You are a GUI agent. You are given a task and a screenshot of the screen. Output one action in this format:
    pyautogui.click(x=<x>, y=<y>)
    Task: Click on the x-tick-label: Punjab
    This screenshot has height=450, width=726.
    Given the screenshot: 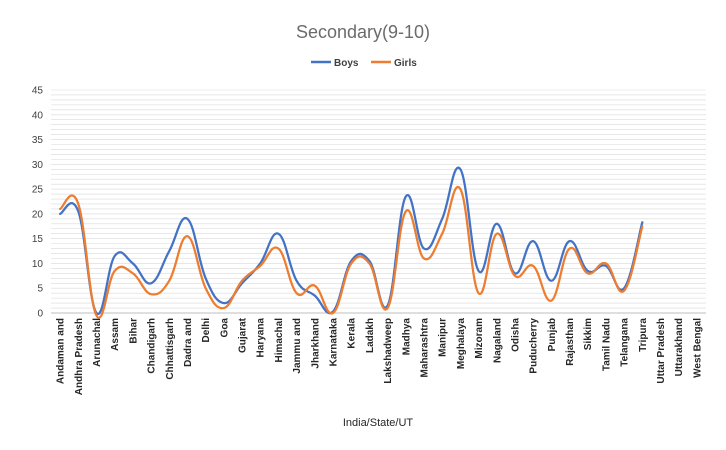 What is the action you would take?
    pyautogui.click(x=552, y=334)
    